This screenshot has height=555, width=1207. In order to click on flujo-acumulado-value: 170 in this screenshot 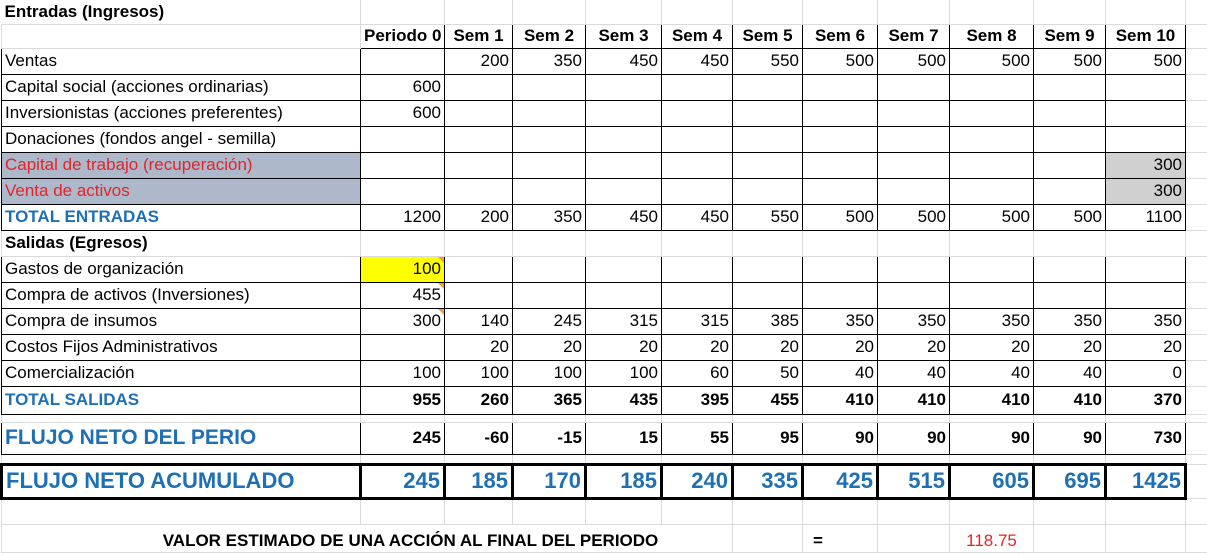, I will do `click(548, 481)`.